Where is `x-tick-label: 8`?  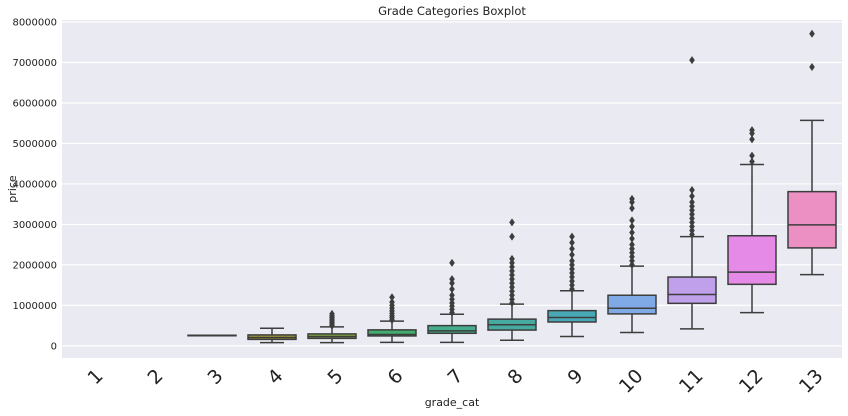 x-tick-label: 8 is located at coordinates (515, 377).